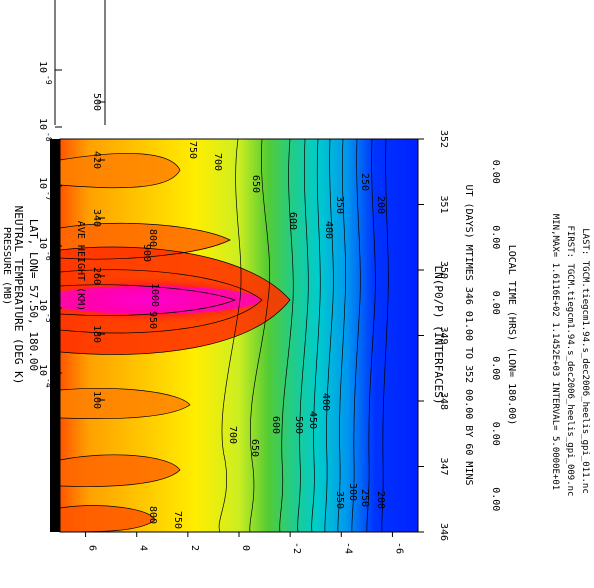  I want to click on local-time-label: LOCAL TIME (HRS) (LON= 180.00), so click(511, 335).